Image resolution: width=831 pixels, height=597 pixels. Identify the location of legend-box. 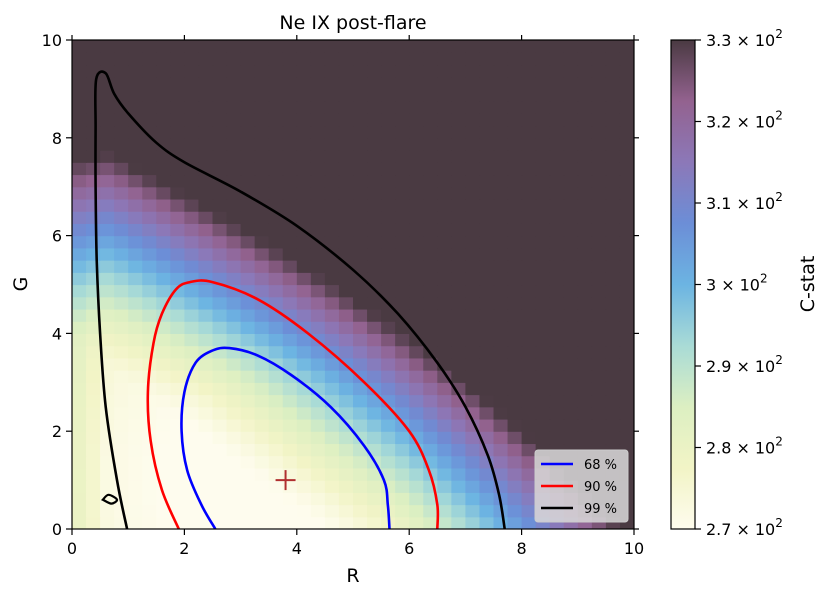
(581, 486).